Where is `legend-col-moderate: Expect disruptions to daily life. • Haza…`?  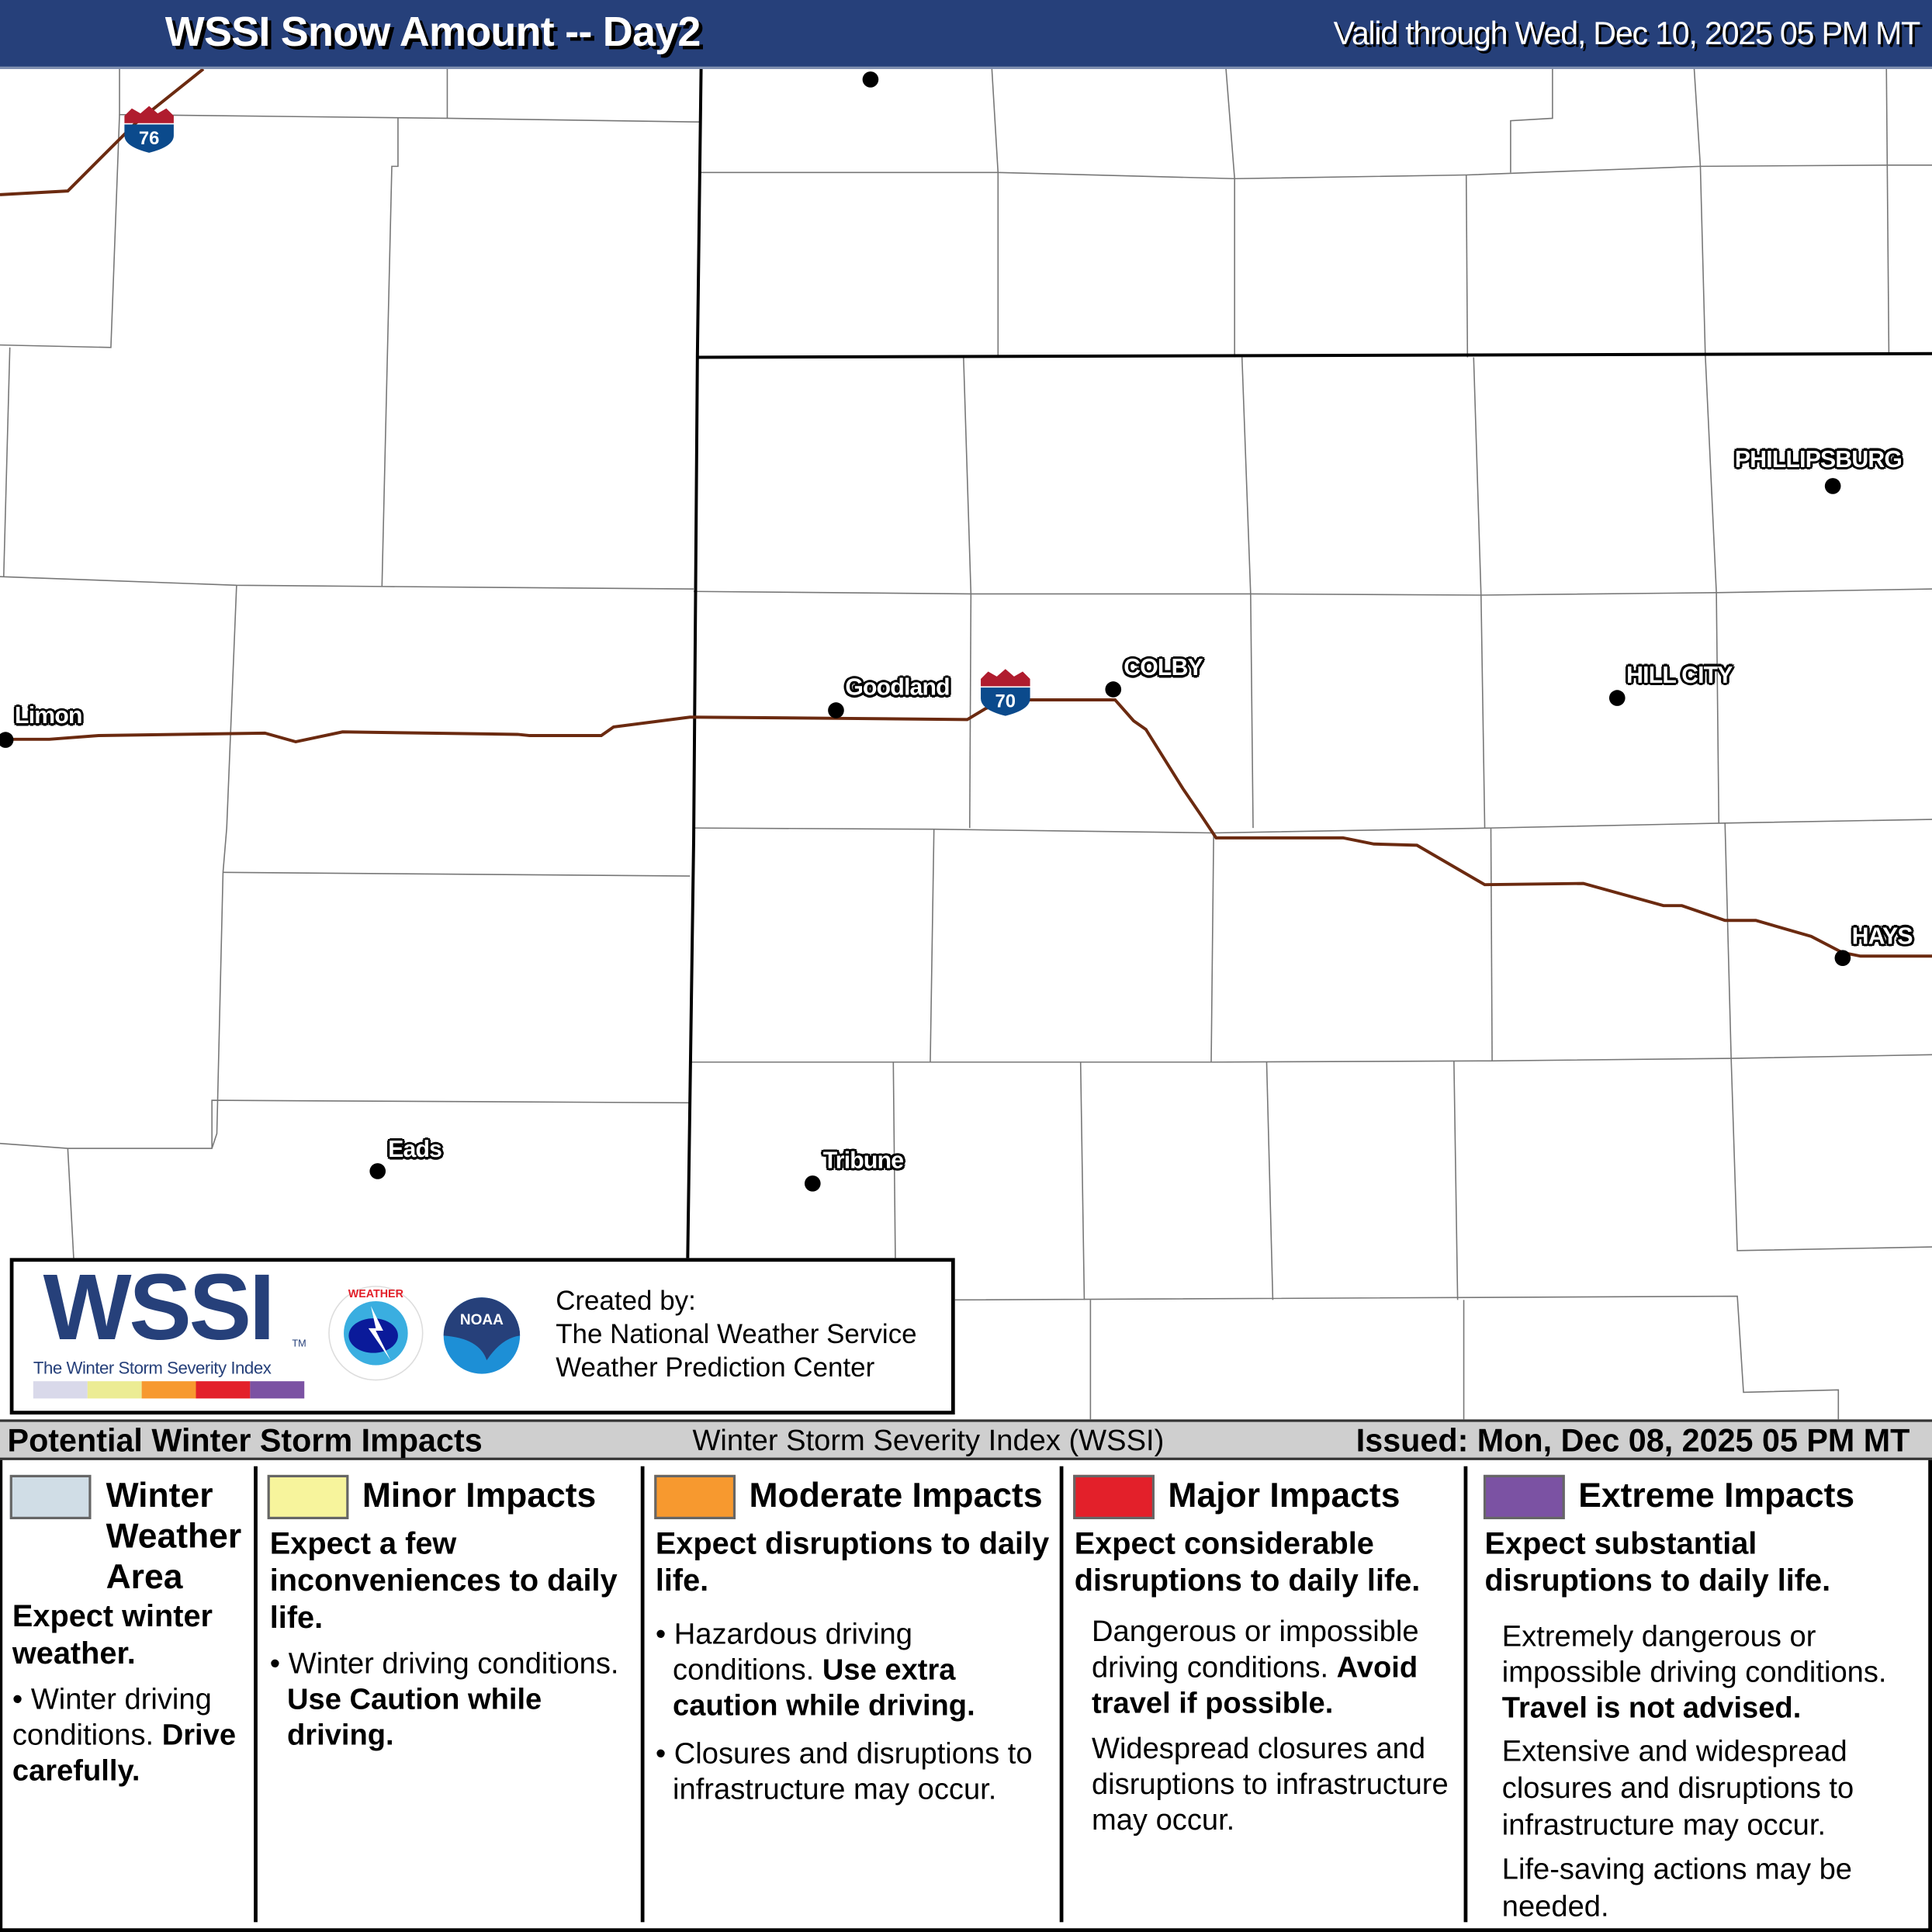
legend-col-moderate: Expect disruptions to daily life. • Haza… is located at coordinates (852, 1666).